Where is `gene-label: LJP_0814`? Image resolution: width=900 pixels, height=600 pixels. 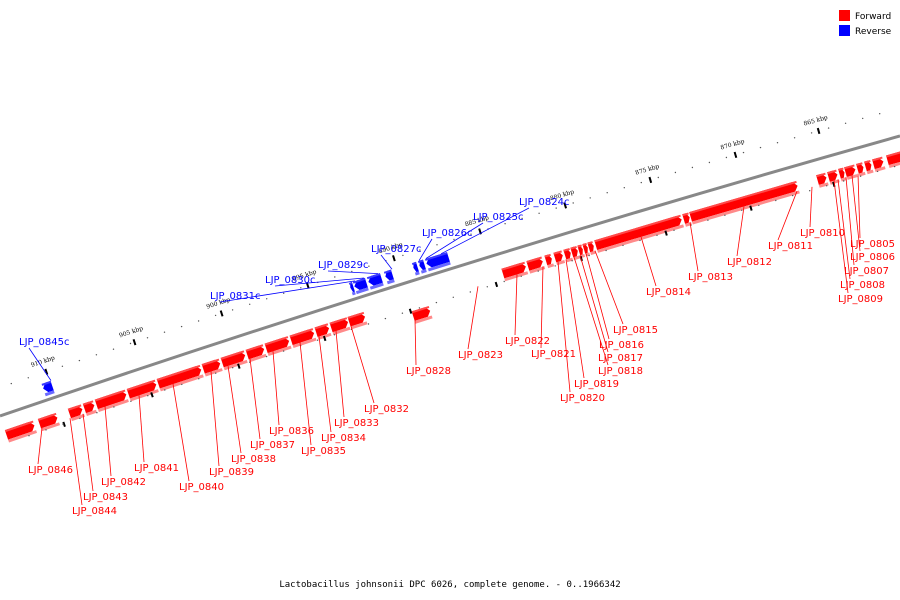
gene-label: LJP_0814 is located at coordinates (668, 292).